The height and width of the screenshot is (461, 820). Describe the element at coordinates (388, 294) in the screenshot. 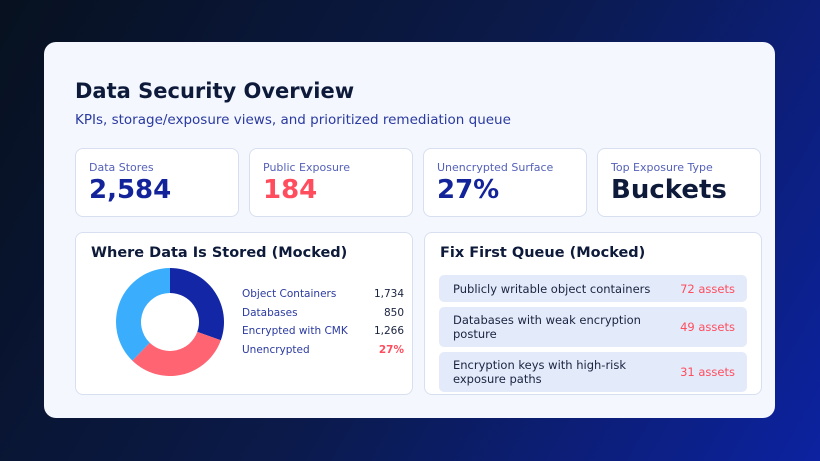

I see `legend-value: 1,734` at that location.